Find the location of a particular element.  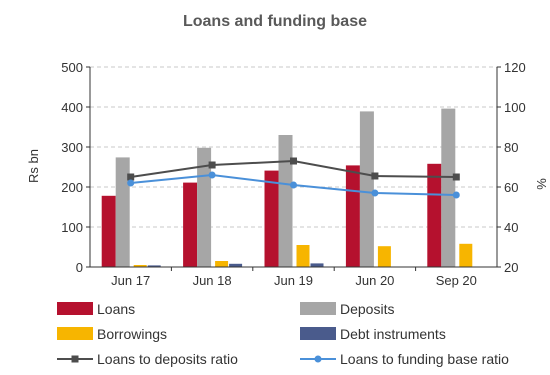

right-tick-label: 20 is located at coordinates (511, 267).